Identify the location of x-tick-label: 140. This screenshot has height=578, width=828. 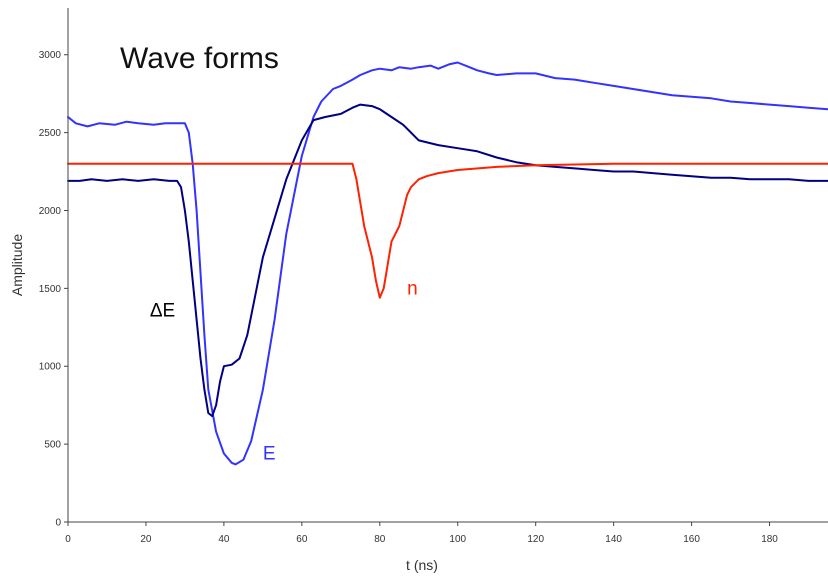
(613, 539).